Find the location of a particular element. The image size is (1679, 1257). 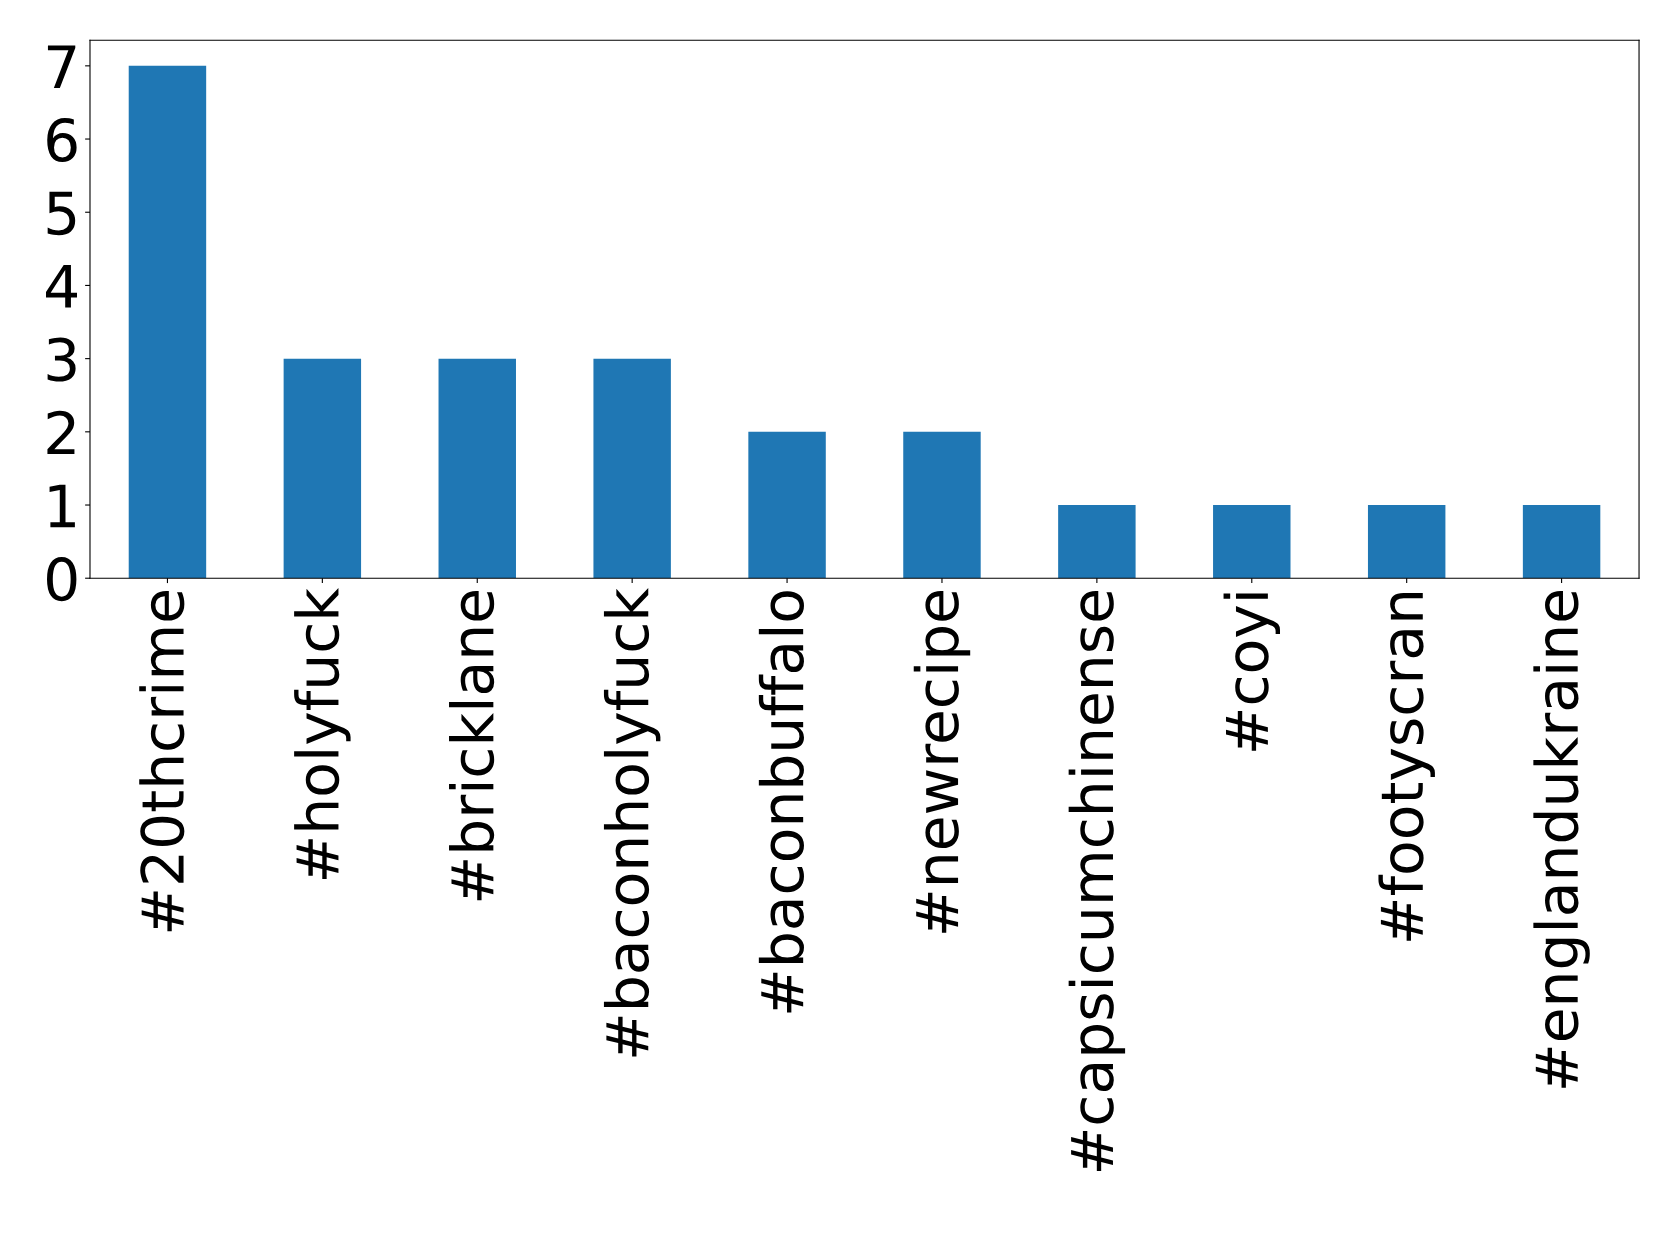

y-tick-label: 4 is located at coordinates (61, 286).